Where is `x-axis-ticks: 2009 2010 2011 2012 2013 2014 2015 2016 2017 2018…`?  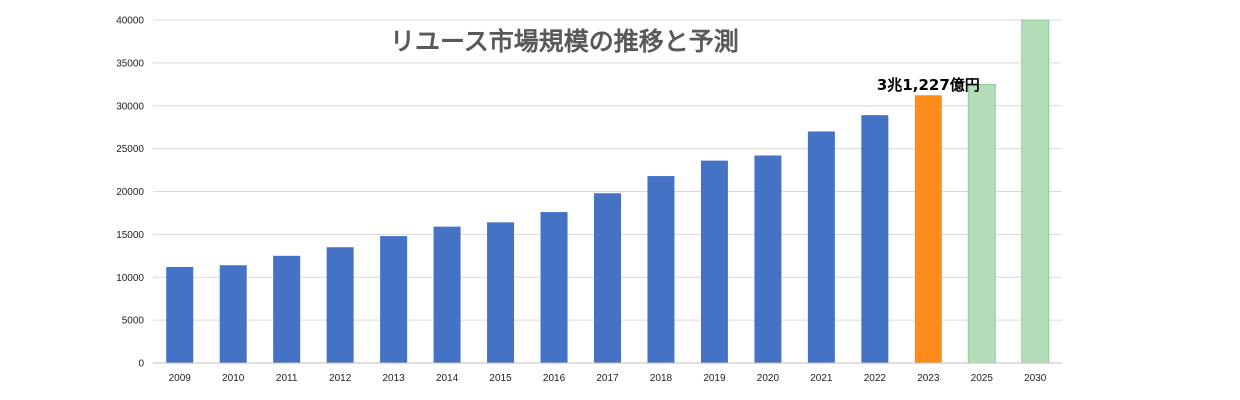 x-axis-ticks: 2009 2010 2011 2012 2013 2014 2015 2016 2017 2018… is located at coordinates (608, 378).